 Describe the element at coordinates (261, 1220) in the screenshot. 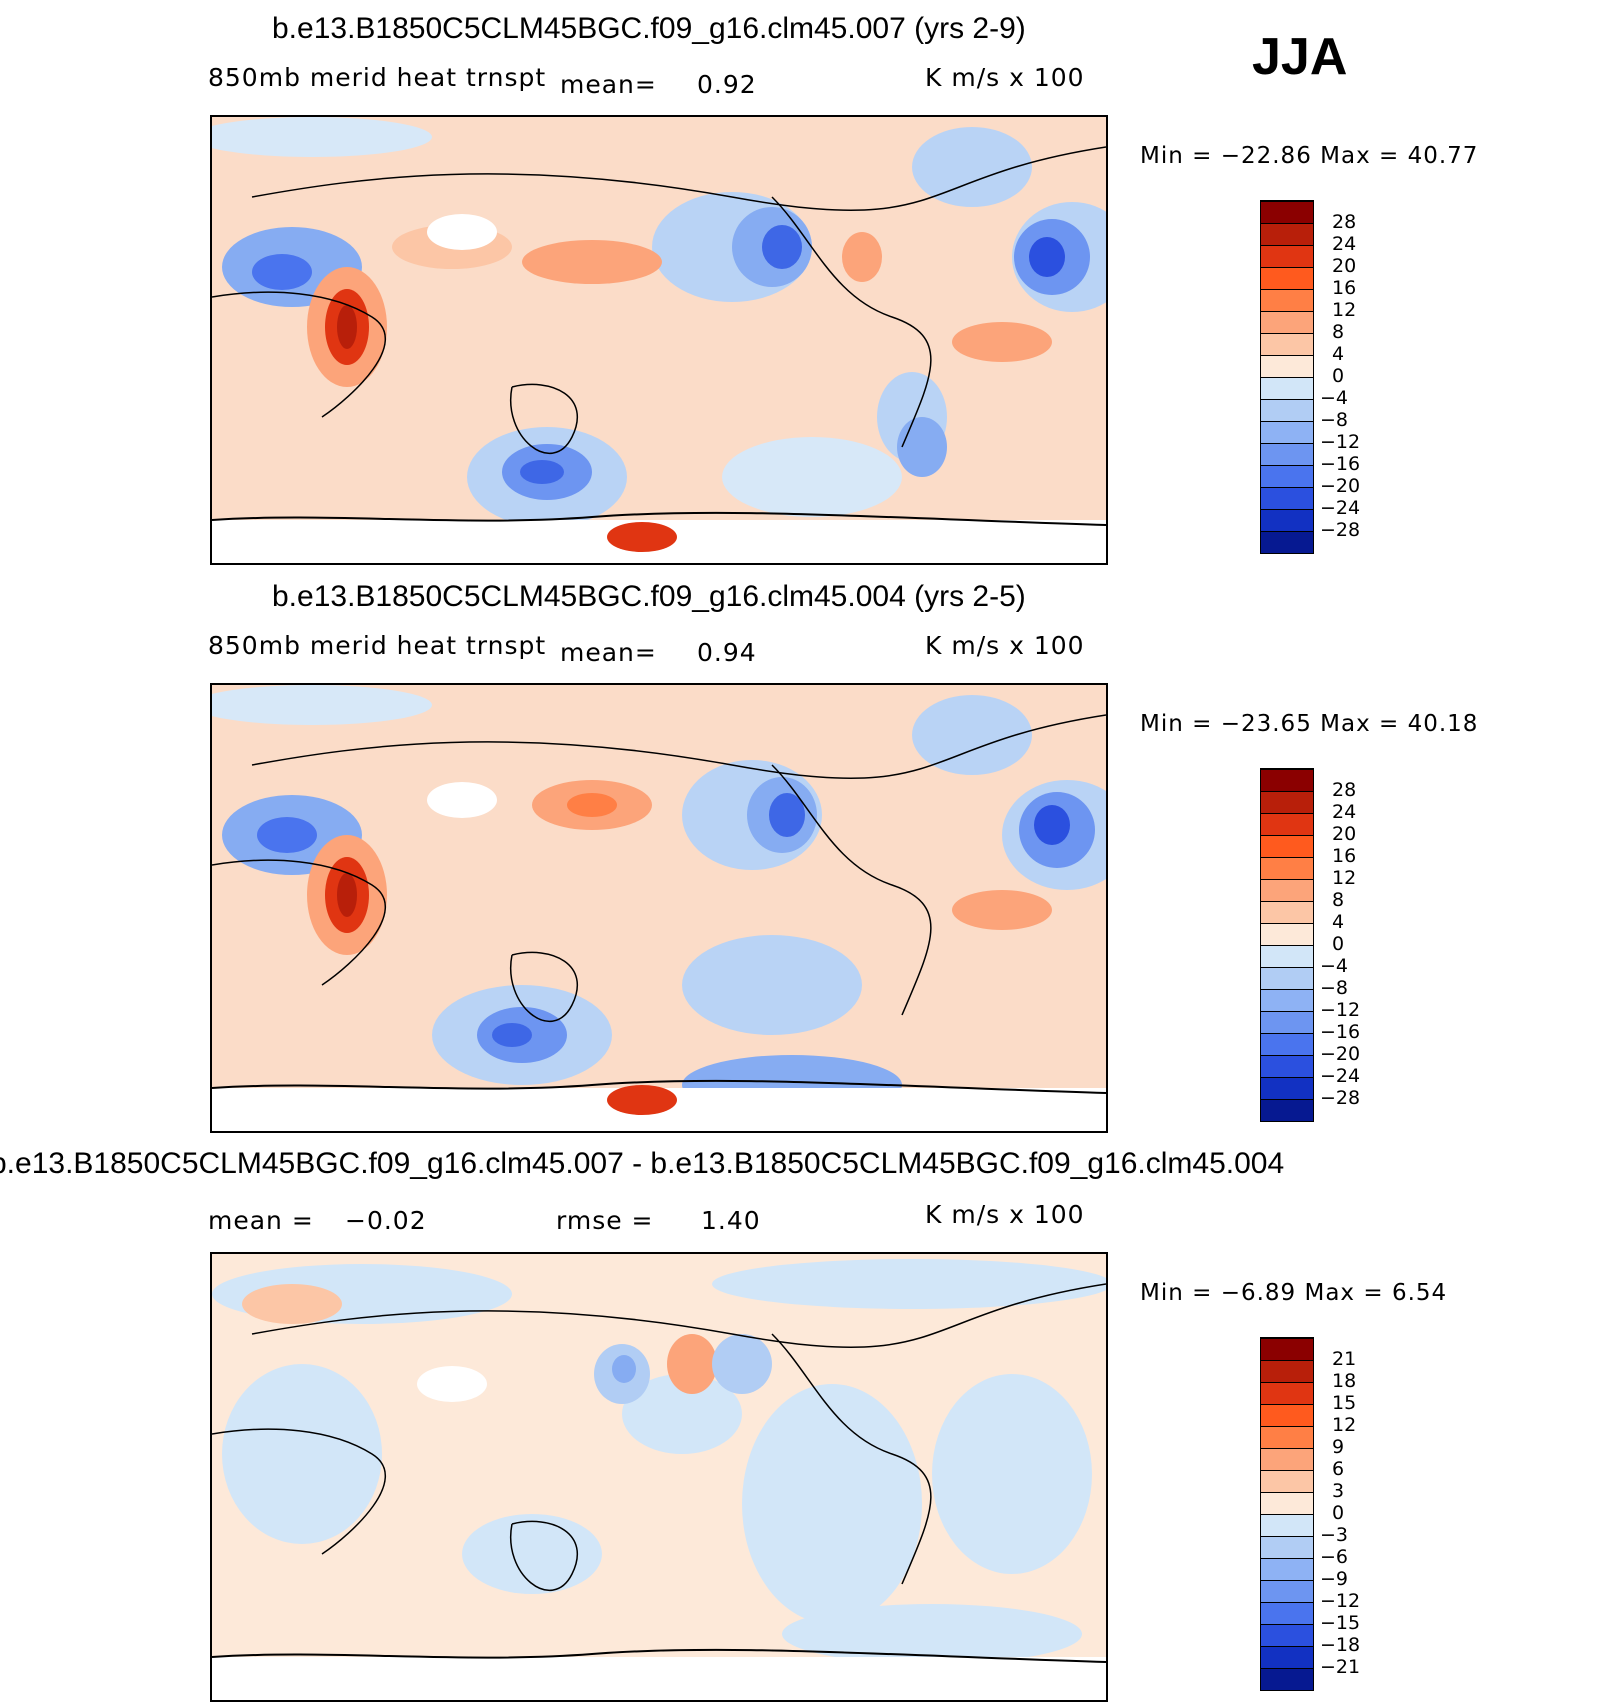

I see `panel3-mean-label: mean =` at that location.